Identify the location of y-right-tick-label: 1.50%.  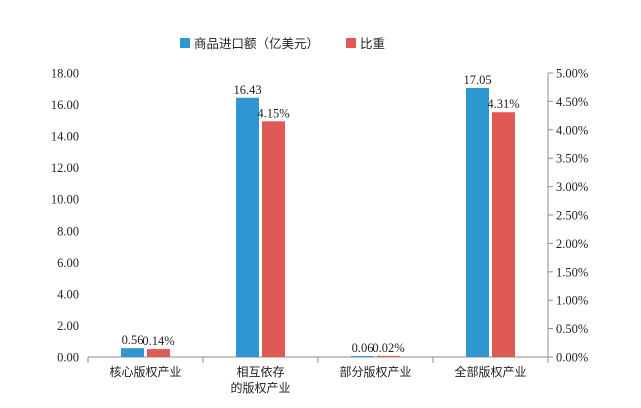
(572, 272).